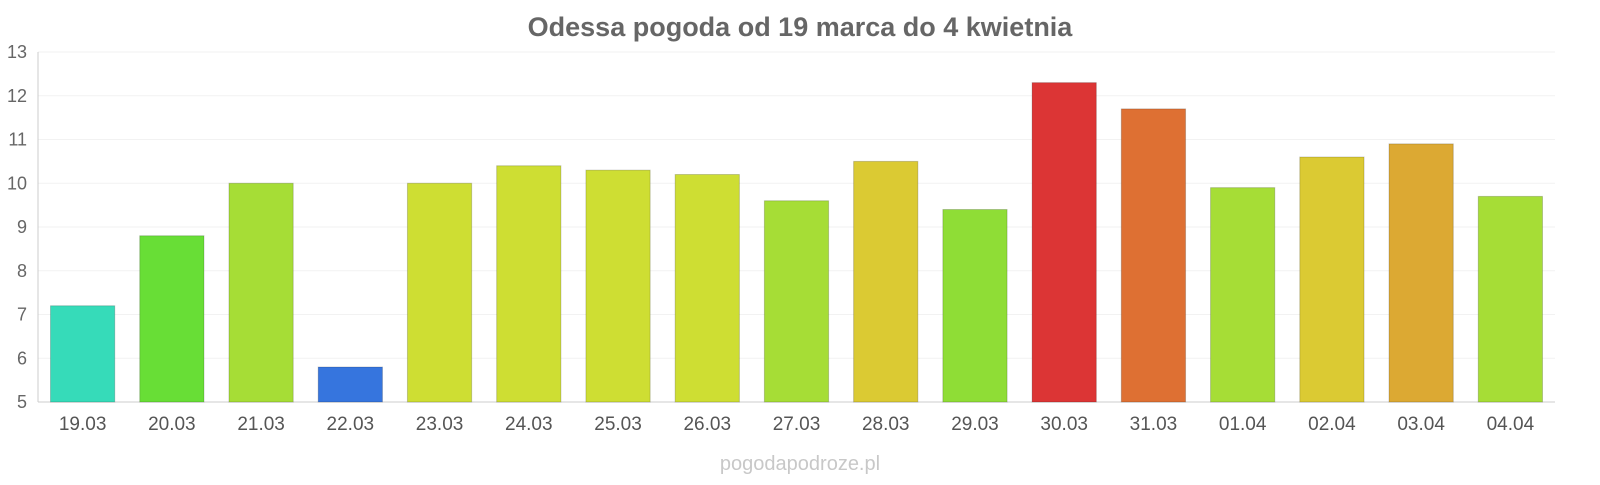  Describe the element at coordinates (618, 424) in the screenshot. I see `x-tick-label: 25.03` at that location.